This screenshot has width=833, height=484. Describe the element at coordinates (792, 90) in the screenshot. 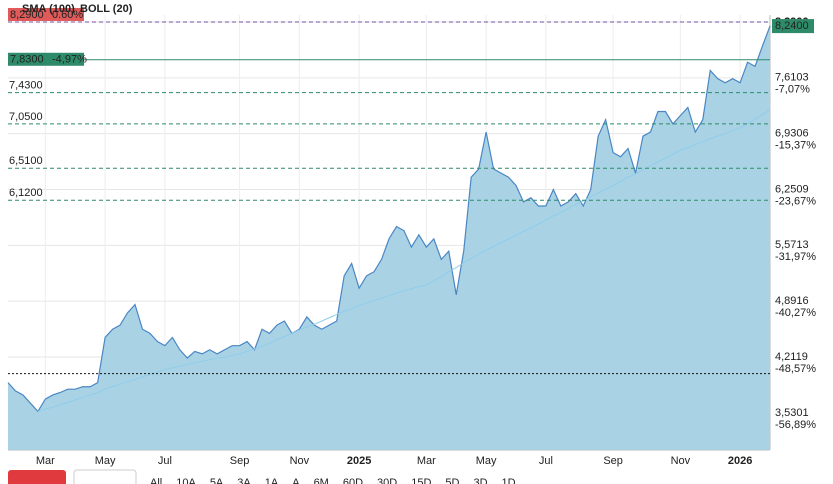

I see `y-tick-change: -7,07%` at that location.